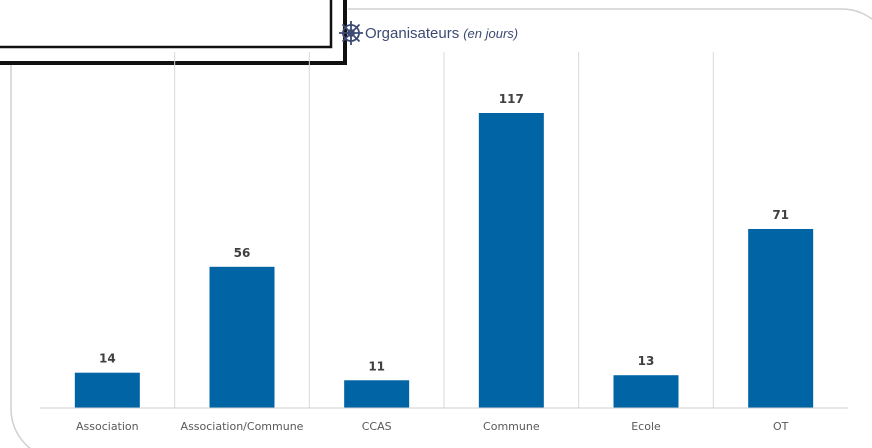 The height and width of the screenshot is (448, 872). Describe the element at coordinates (242, 426) in the screenshot. I see `category-label: Association/Commune` at that location.